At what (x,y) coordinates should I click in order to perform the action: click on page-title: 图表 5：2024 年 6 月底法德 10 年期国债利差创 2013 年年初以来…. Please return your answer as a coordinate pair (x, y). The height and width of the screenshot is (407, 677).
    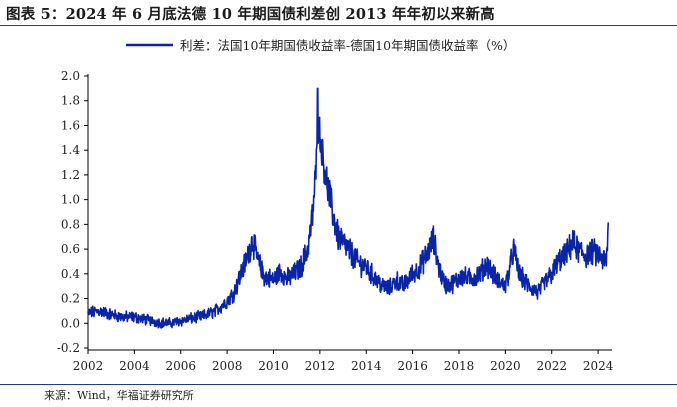
    Looking at the image, I should click on (250, 14).